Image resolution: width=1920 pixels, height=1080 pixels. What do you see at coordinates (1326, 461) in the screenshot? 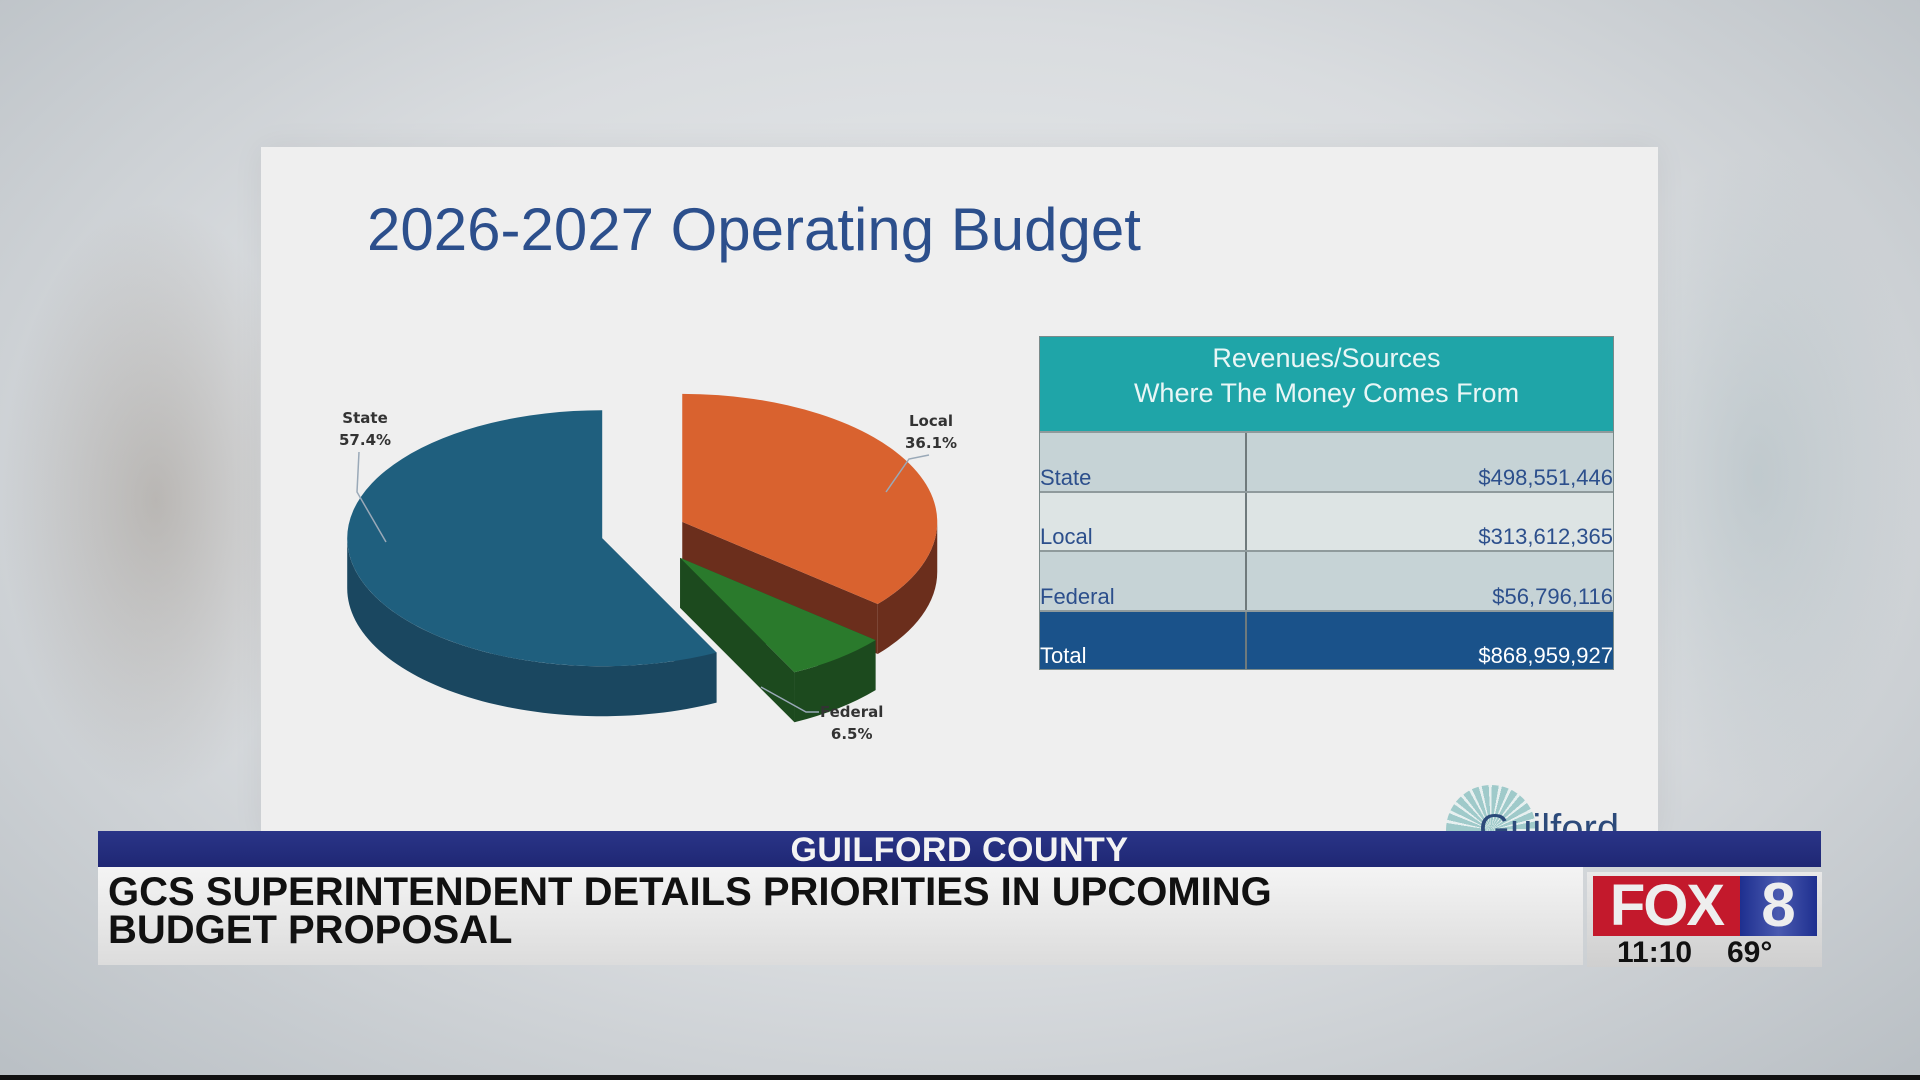
I see `table-row: State $498,551,446` at bounding box center [1326, 461].